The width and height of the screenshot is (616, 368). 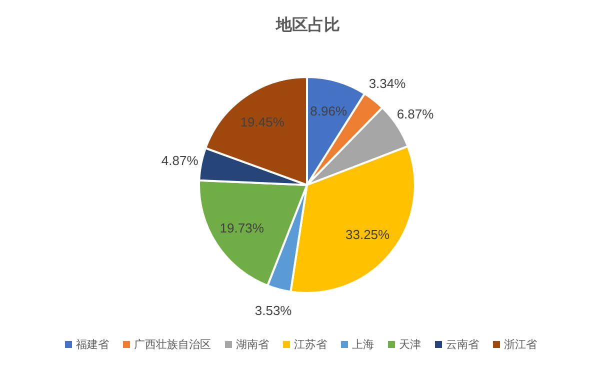 What do you see at coordinates (520, 344) in the screenshot?
I see `legend-label: 浙江省` at bounding box center [520, 344].